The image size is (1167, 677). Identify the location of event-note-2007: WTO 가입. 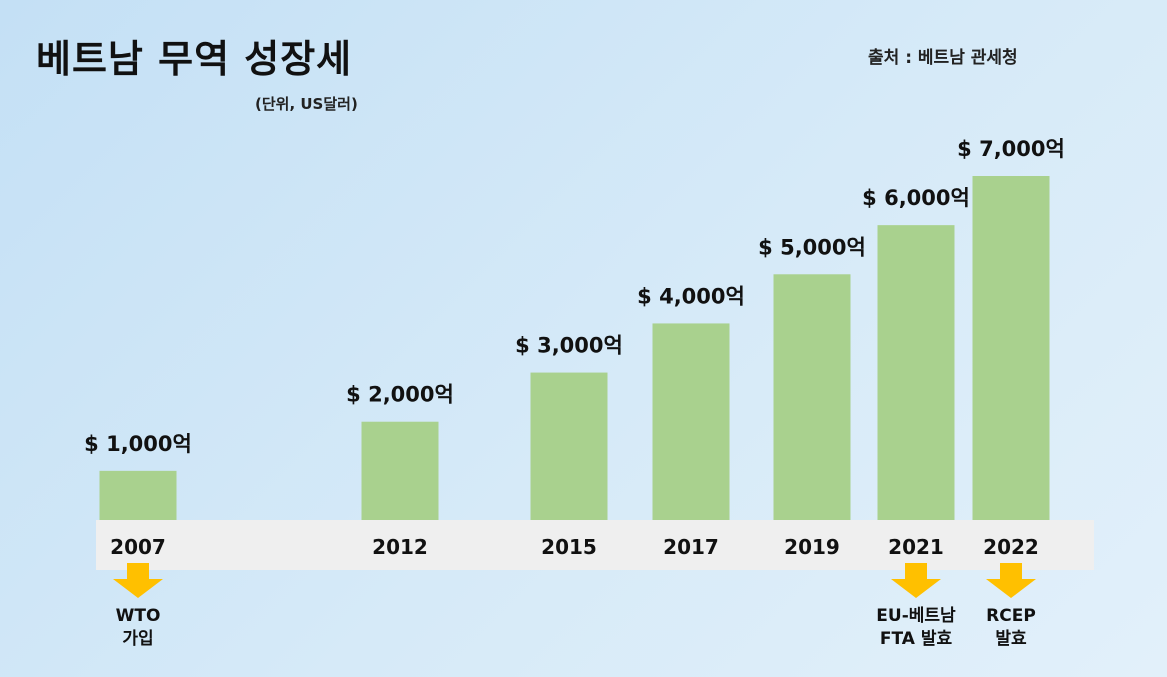
(138, 628).